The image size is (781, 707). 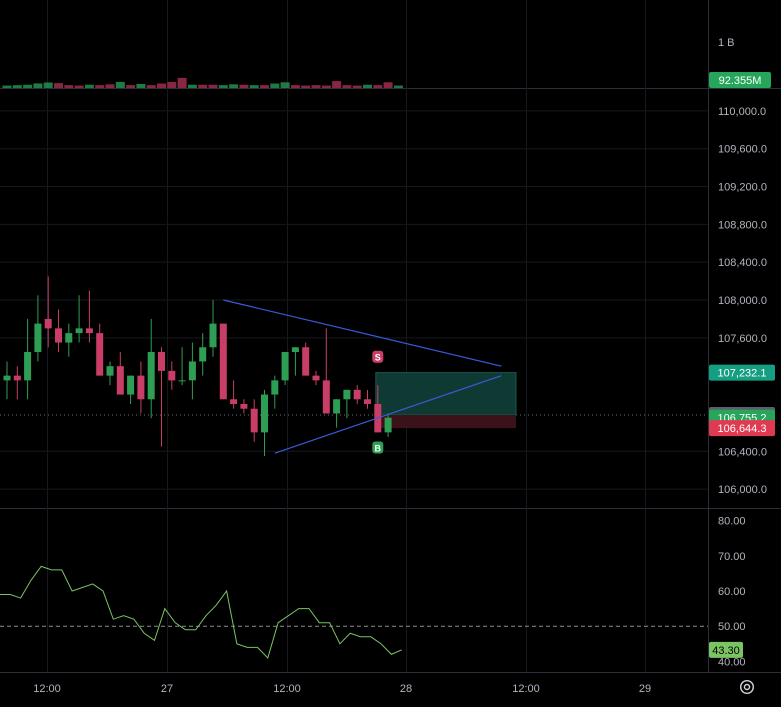 I want to click on indicator-value-badge, so click(x=726, y=649).